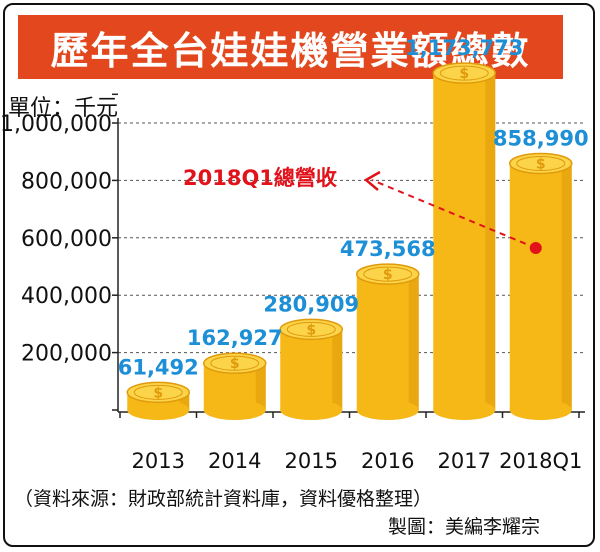 The height and width of the screenshot is (552, 600). Describe the element at coordinates (387, 461) in the screenshot. I see `x-tick-label: 2016` at that location.